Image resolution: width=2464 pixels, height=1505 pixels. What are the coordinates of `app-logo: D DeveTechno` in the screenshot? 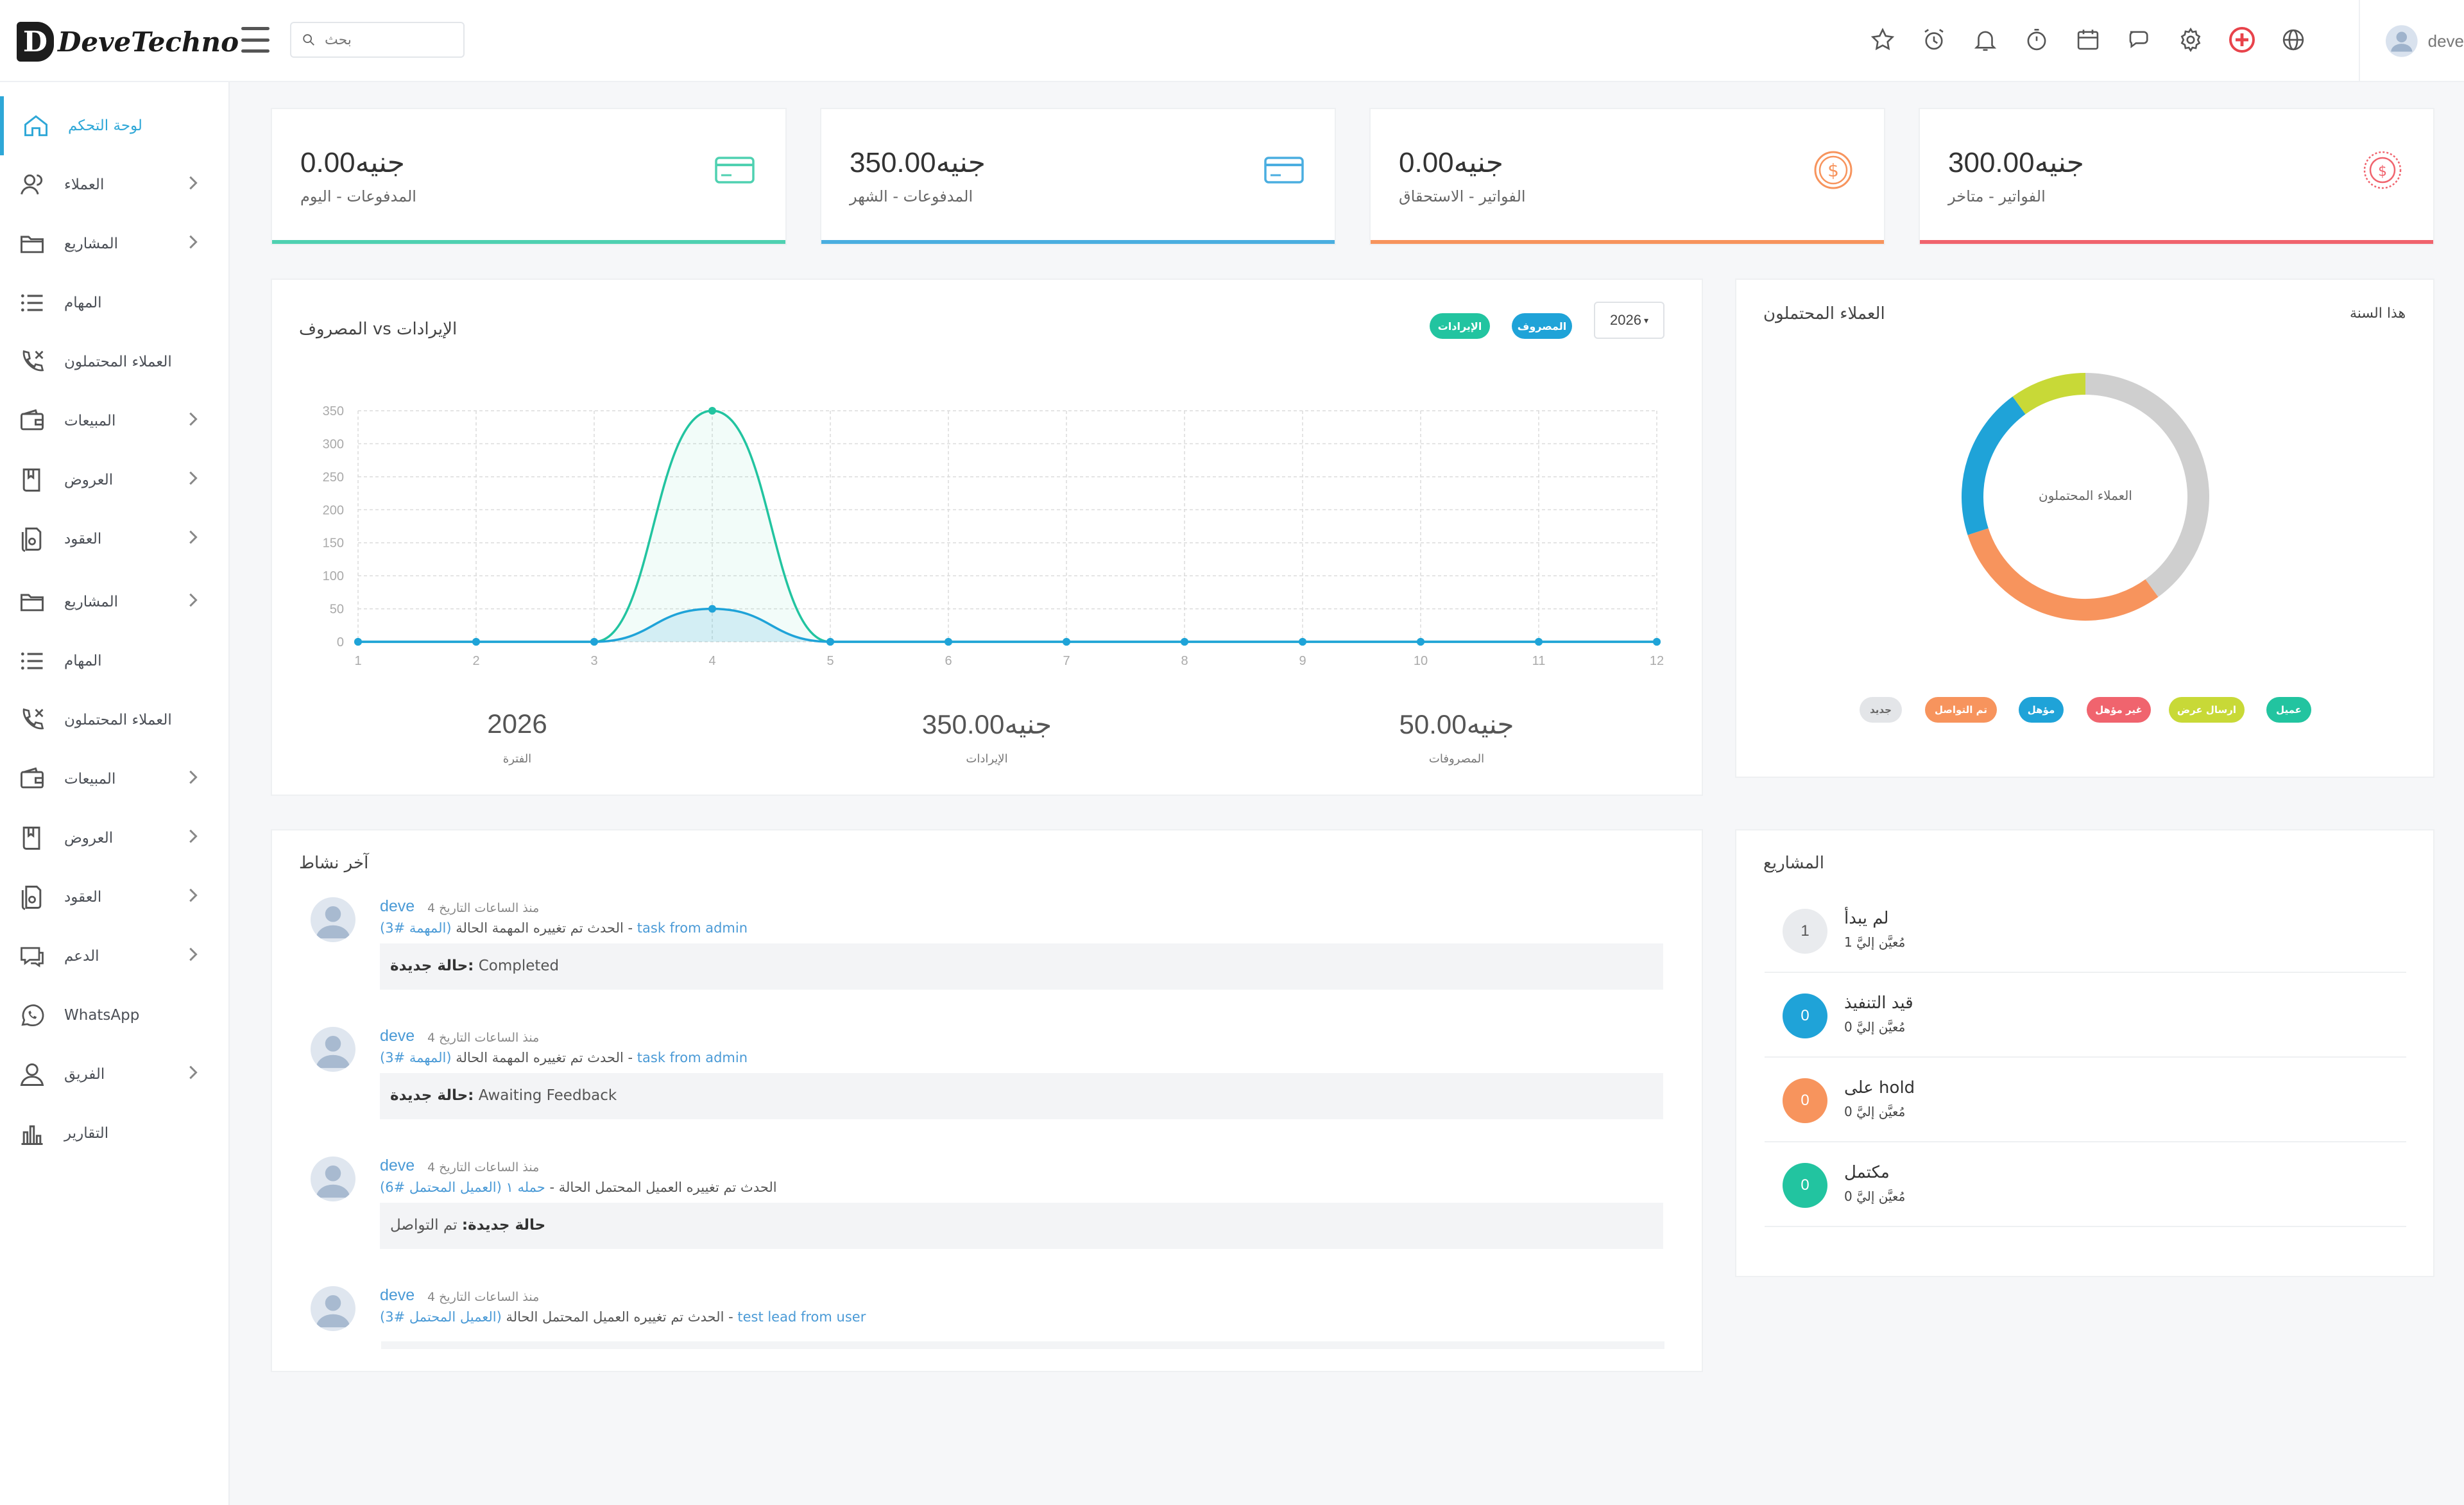 It's located at (128, 41).